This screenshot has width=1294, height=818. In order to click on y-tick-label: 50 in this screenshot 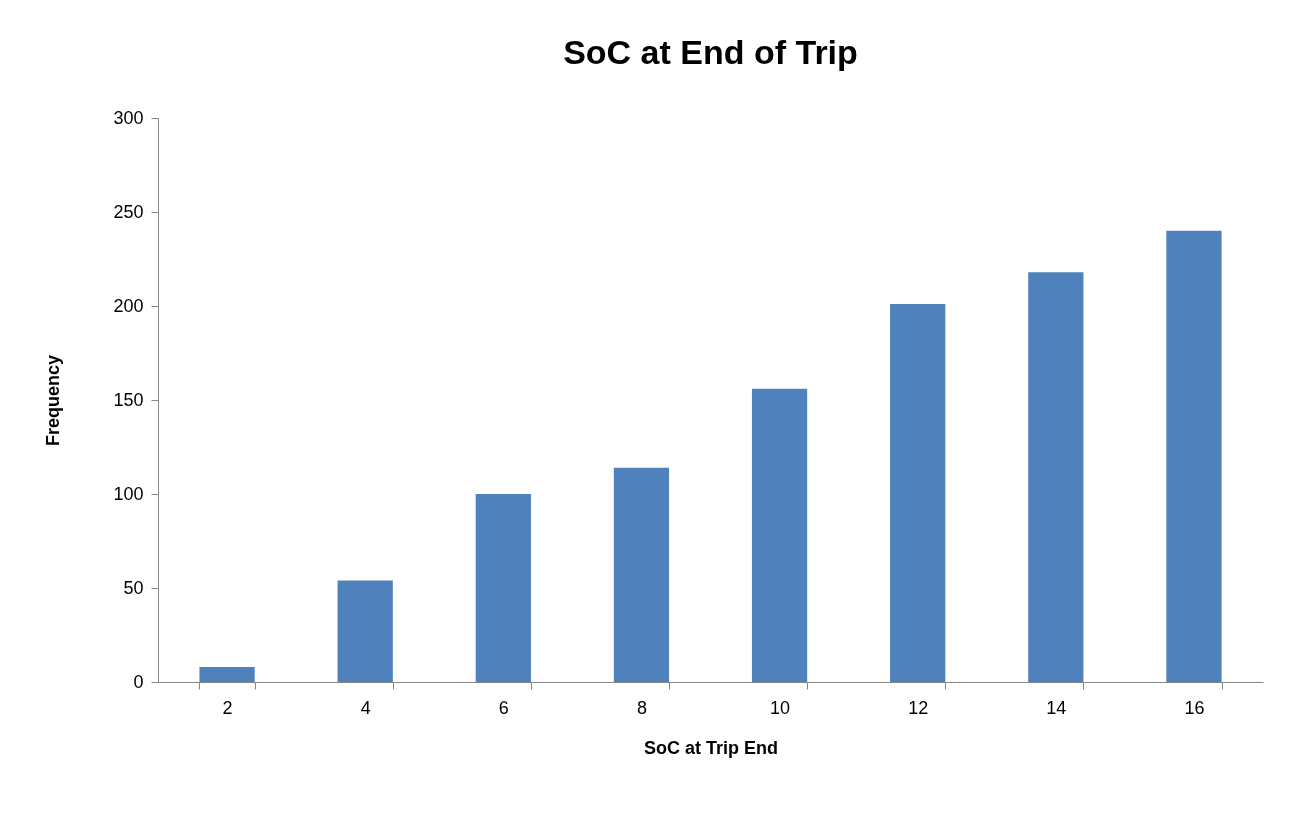, I will do `click(133, 587)`.